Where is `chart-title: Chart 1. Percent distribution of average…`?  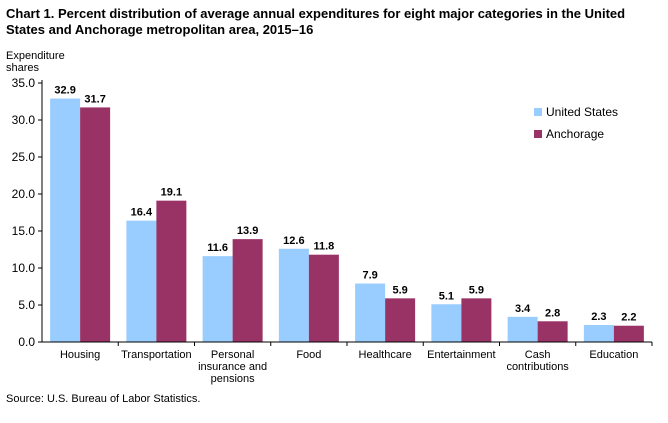
chart-title: Chart 1. Percent distribution of average… is located at coordinates (316, 21).